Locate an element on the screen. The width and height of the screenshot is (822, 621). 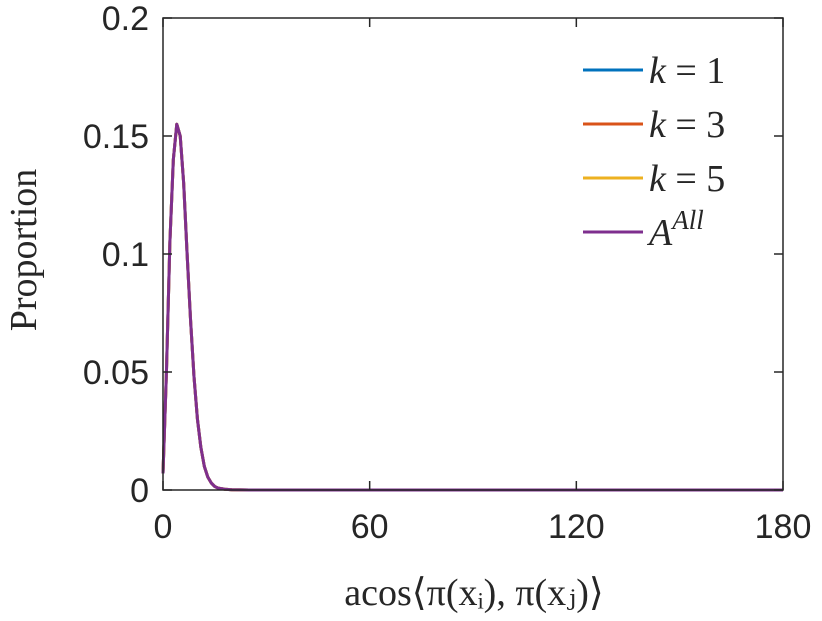
y-tick-label: 0.05 is located at coordinates (116, 373).